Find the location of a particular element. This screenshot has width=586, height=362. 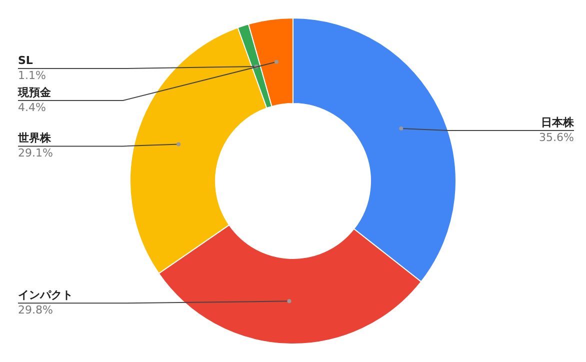

slice-label: 日本株 is located at coordinates (558, 122).